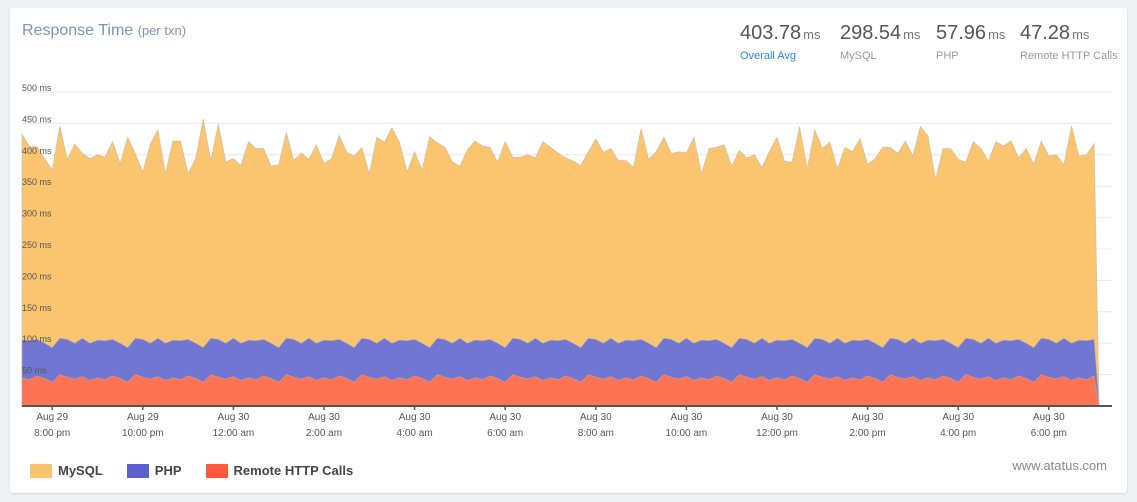 This screenshot has height=502, width=1137. What do you see at coordinates (958, 433) in the screenshot?
I see `x-tick-time: 4:00 pm` at bounding box center [958, 433].